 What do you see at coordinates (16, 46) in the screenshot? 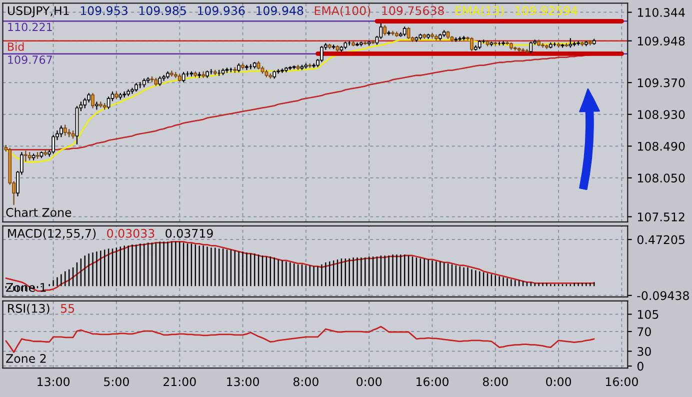
I see `ref-line-label: Bid` at bounding box center [16, 46].